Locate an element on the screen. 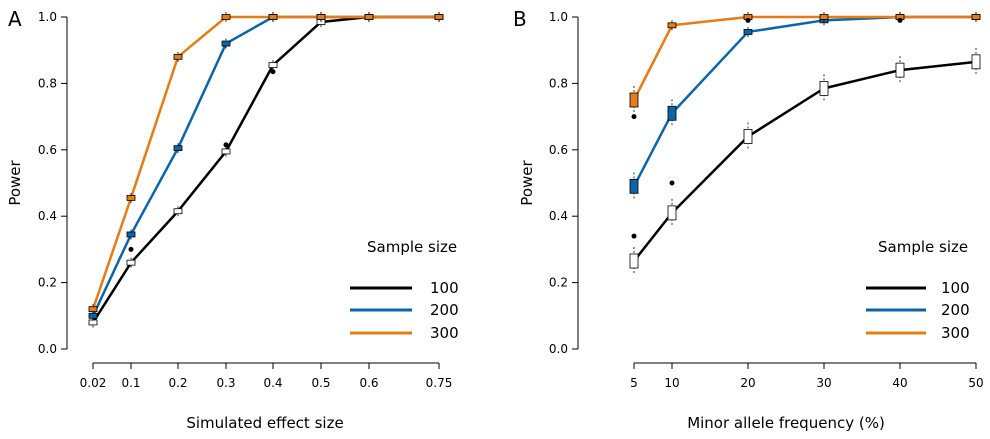 The height and width of the screenshot is (439, 990). x-axis-label: Simulated effect size is located at coordinates (264, 423).